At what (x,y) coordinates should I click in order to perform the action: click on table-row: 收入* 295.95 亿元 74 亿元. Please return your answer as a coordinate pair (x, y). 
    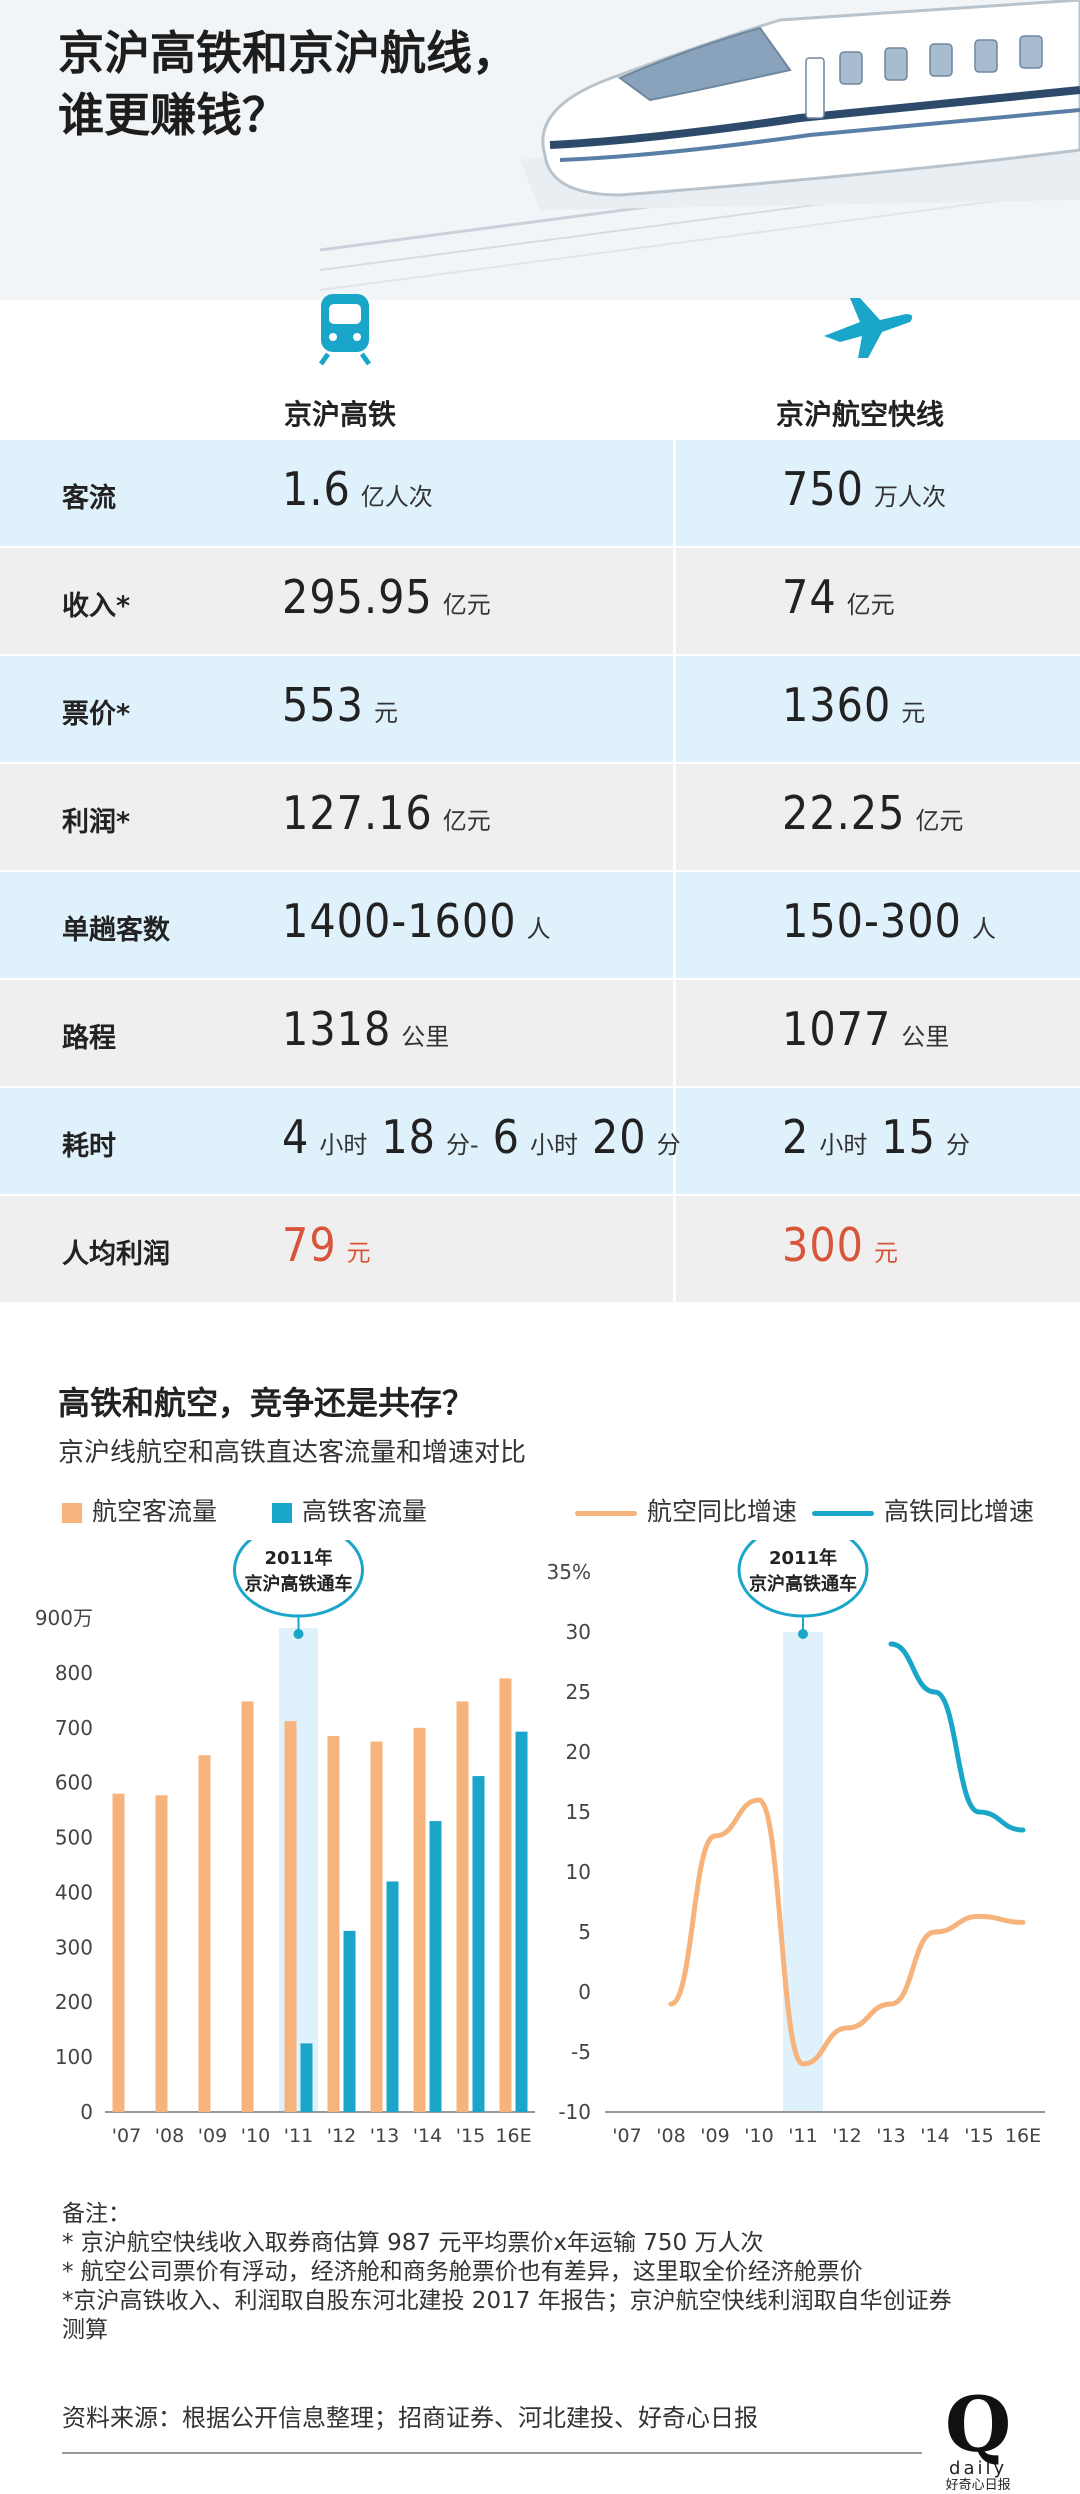
    Looking at the image, I should click on (540, 602).